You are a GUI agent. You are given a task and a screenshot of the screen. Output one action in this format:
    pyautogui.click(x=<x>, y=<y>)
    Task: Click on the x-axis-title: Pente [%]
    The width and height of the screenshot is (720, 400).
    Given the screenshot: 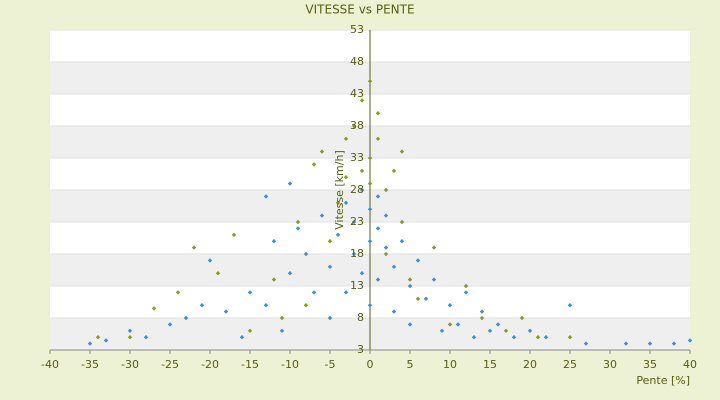 What is the action you would take?
    pyautogui.click(x=663, y=380)
    